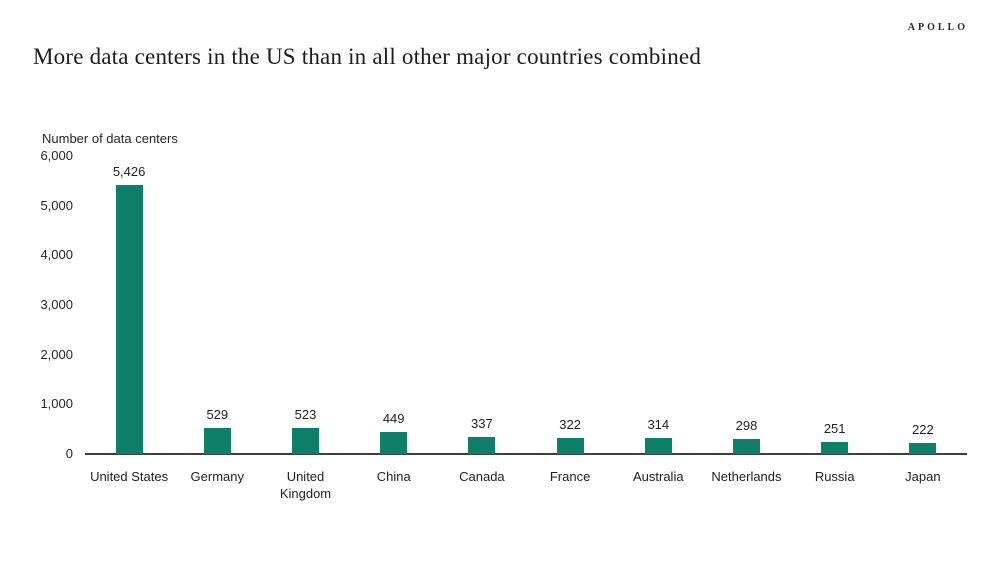 The image size is (1000, 562). I want to click on category-label: France, so click(570, 476).